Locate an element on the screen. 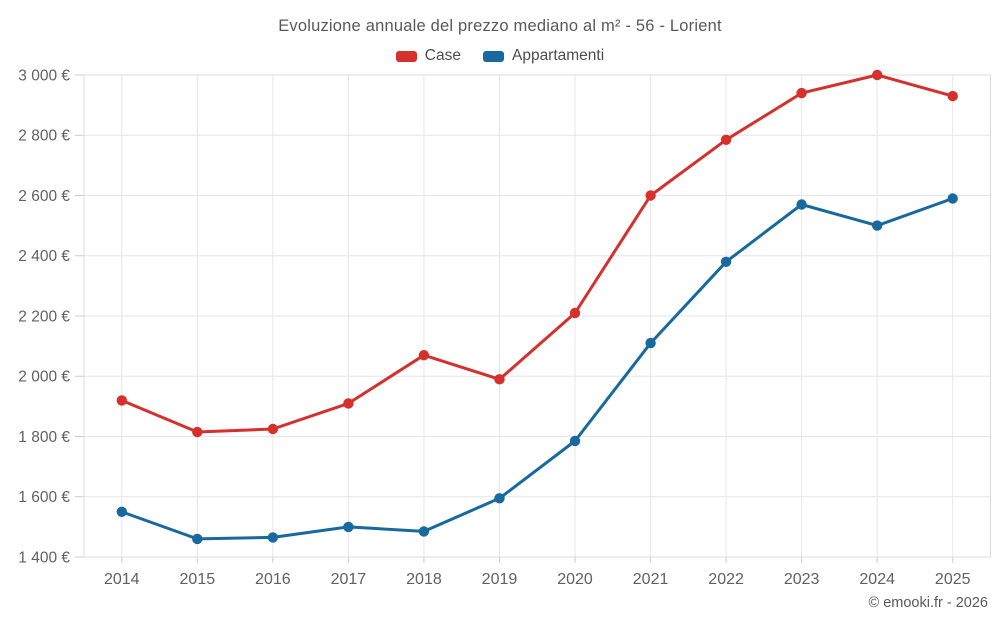 The image size is (1000, 625). data-point-appartamenti-2021 is located at coordinates (650, 343).